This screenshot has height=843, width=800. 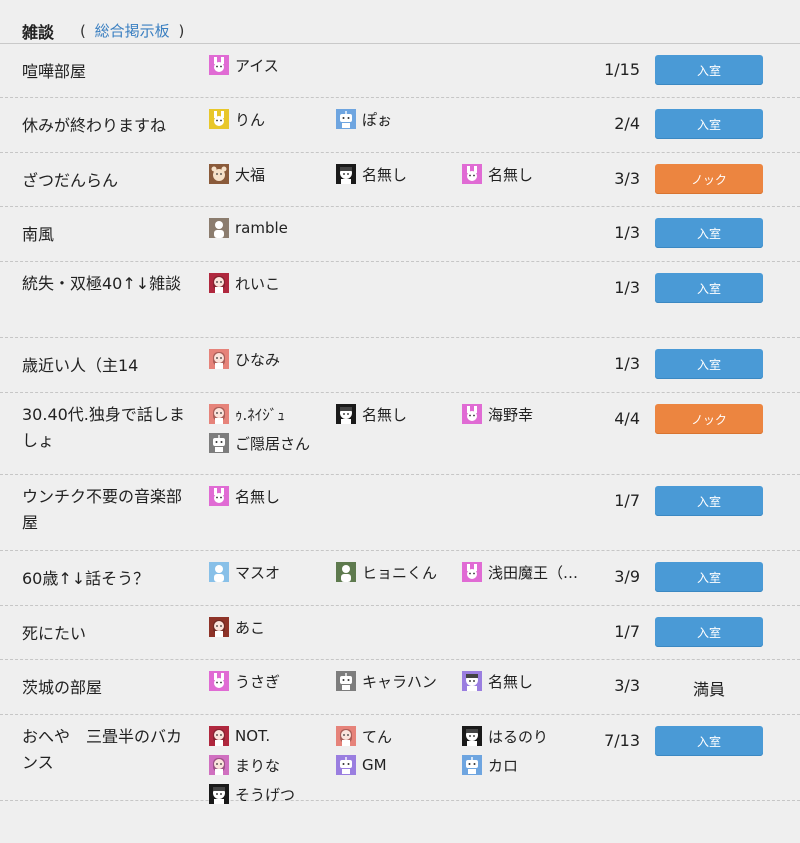 What do you see at coordinates (253, 736) in the screenshot?
I see `member-name: NOT.` at bounding box center [253, 736].